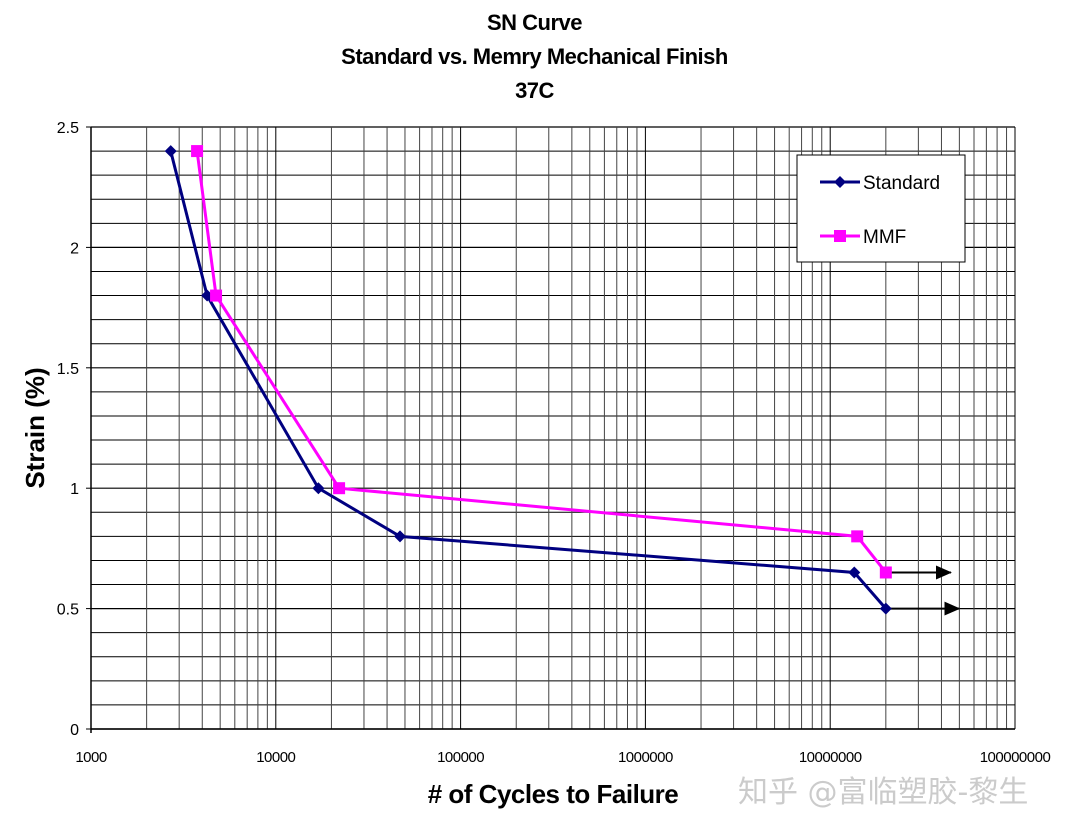  Describe the element at coordinates (534, 22) in the screenshot. I see `chart-title: SN Curve` at that location.